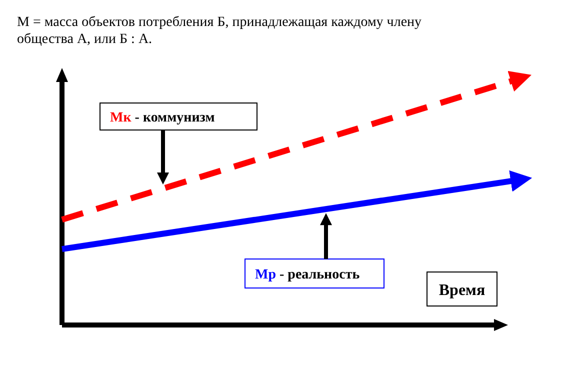 The image size is (561, 368). What do you see at coordinates (462, 290) in the screenshot?
I see `x-axis-title: Время` at bounding box center [462, 290].